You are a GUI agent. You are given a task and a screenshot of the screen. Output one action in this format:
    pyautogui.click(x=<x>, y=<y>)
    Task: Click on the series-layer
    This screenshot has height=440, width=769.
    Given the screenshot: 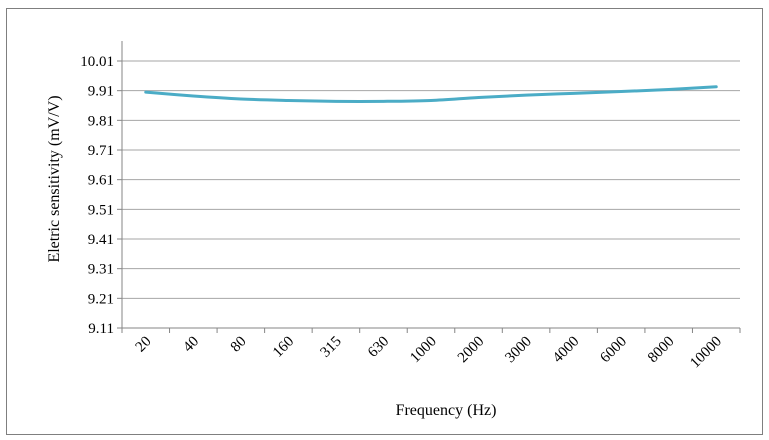 What is the action you would take?
    pyautogui.click(x=431, y=94)
    